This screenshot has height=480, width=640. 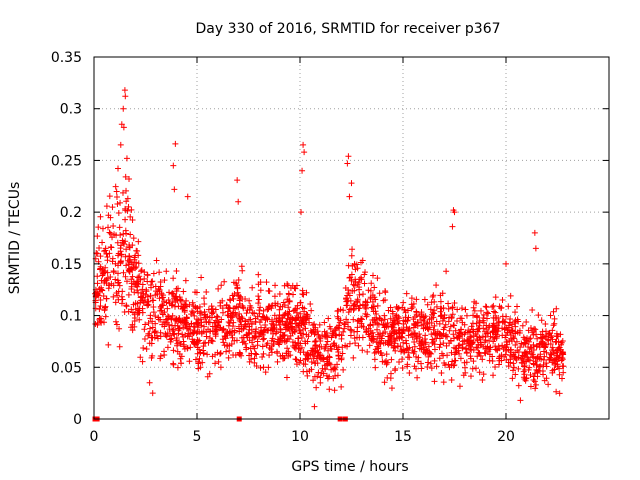 I want to click on x-tick-label: 5, so click(x=197, y=437).